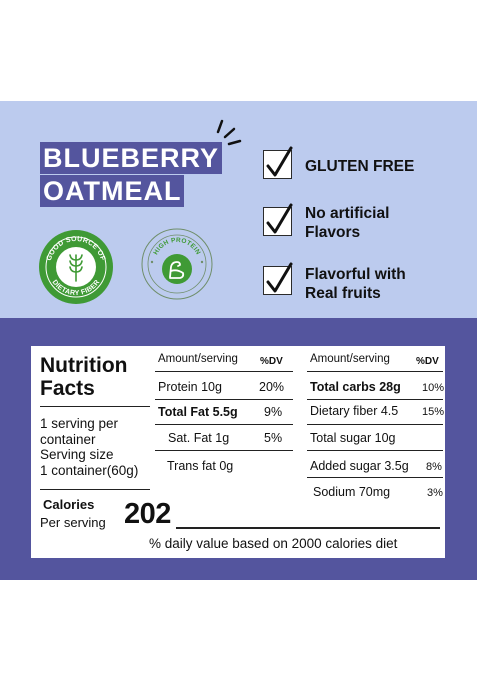  Describe the element at coordinates (350, 359) in the screenshot. I see `col2-header: Amount/serving` at that location.